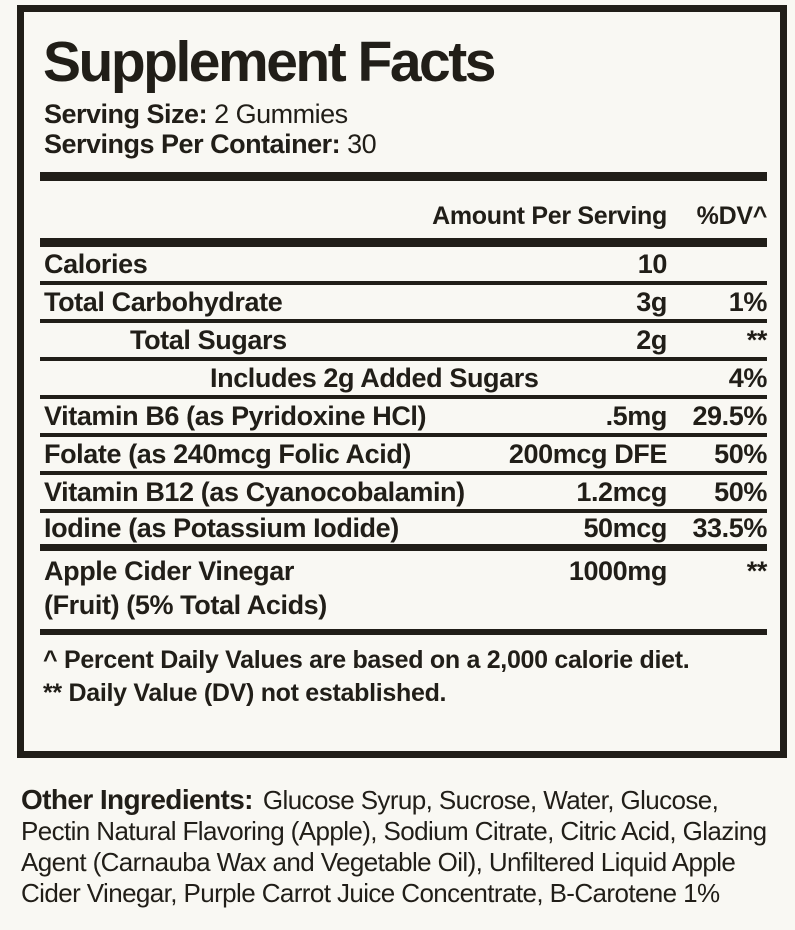 The height and width of the screenshot is (930, 795). Describe the element at coordinates (374, 377) in the screenshot. I see `nutrient-name: Includes 2g Added Sugars` at that location.